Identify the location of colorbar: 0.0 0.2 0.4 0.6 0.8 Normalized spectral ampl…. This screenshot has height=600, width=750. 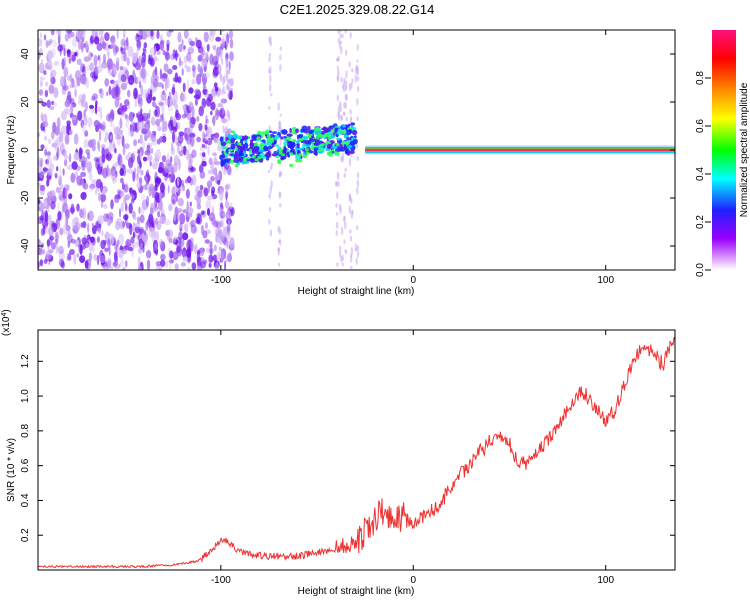
(722, 153).